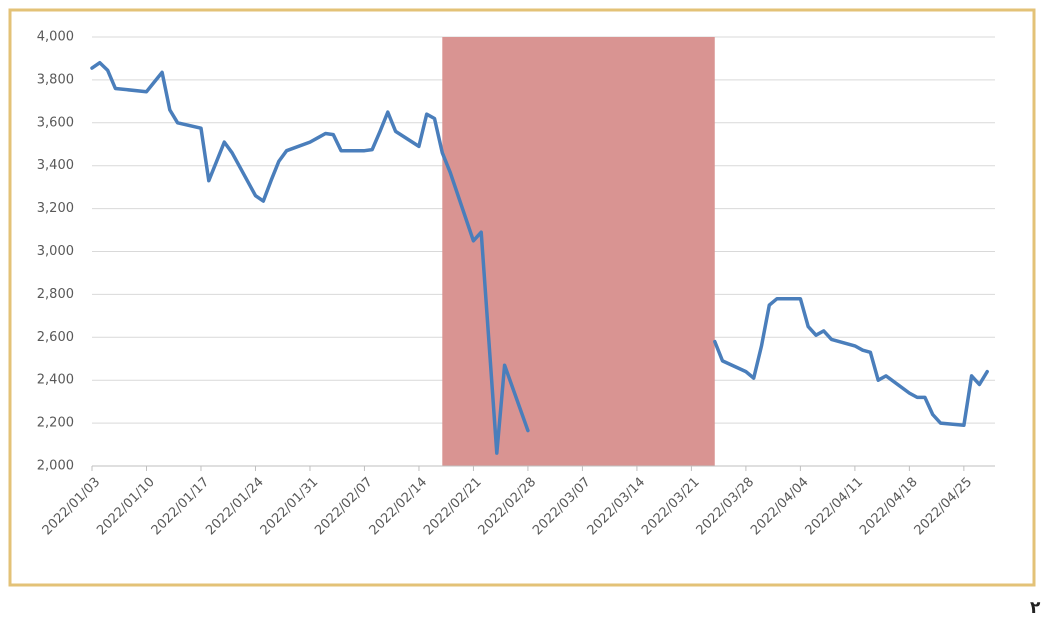 The image size is (1044, 635). I want to click on x-tick-label: 2022/04/04, so click(780, 507).